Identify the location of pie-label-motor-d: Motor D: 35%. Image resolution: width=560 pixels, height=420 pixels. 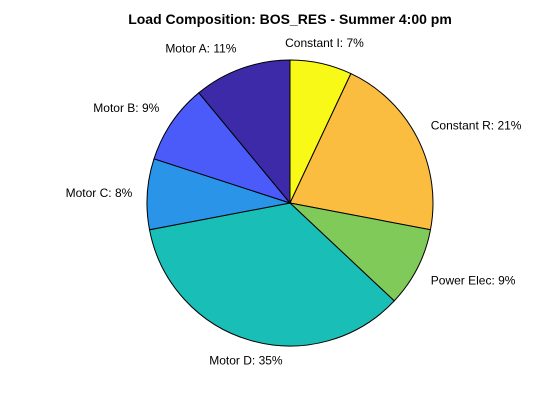
(246, 361).